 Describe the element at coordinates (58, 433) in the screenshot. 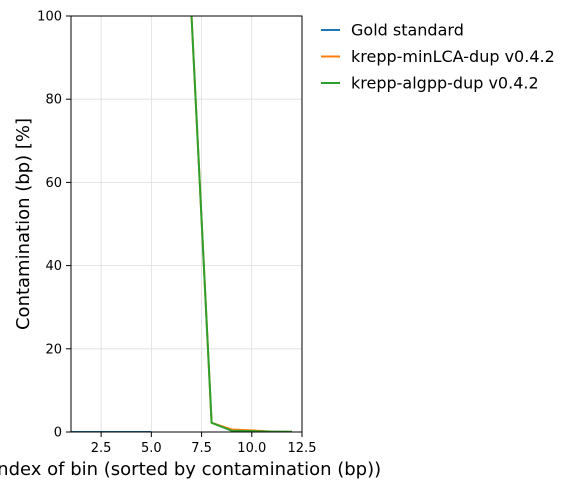

I see `y-tick-label: 0` at that location.